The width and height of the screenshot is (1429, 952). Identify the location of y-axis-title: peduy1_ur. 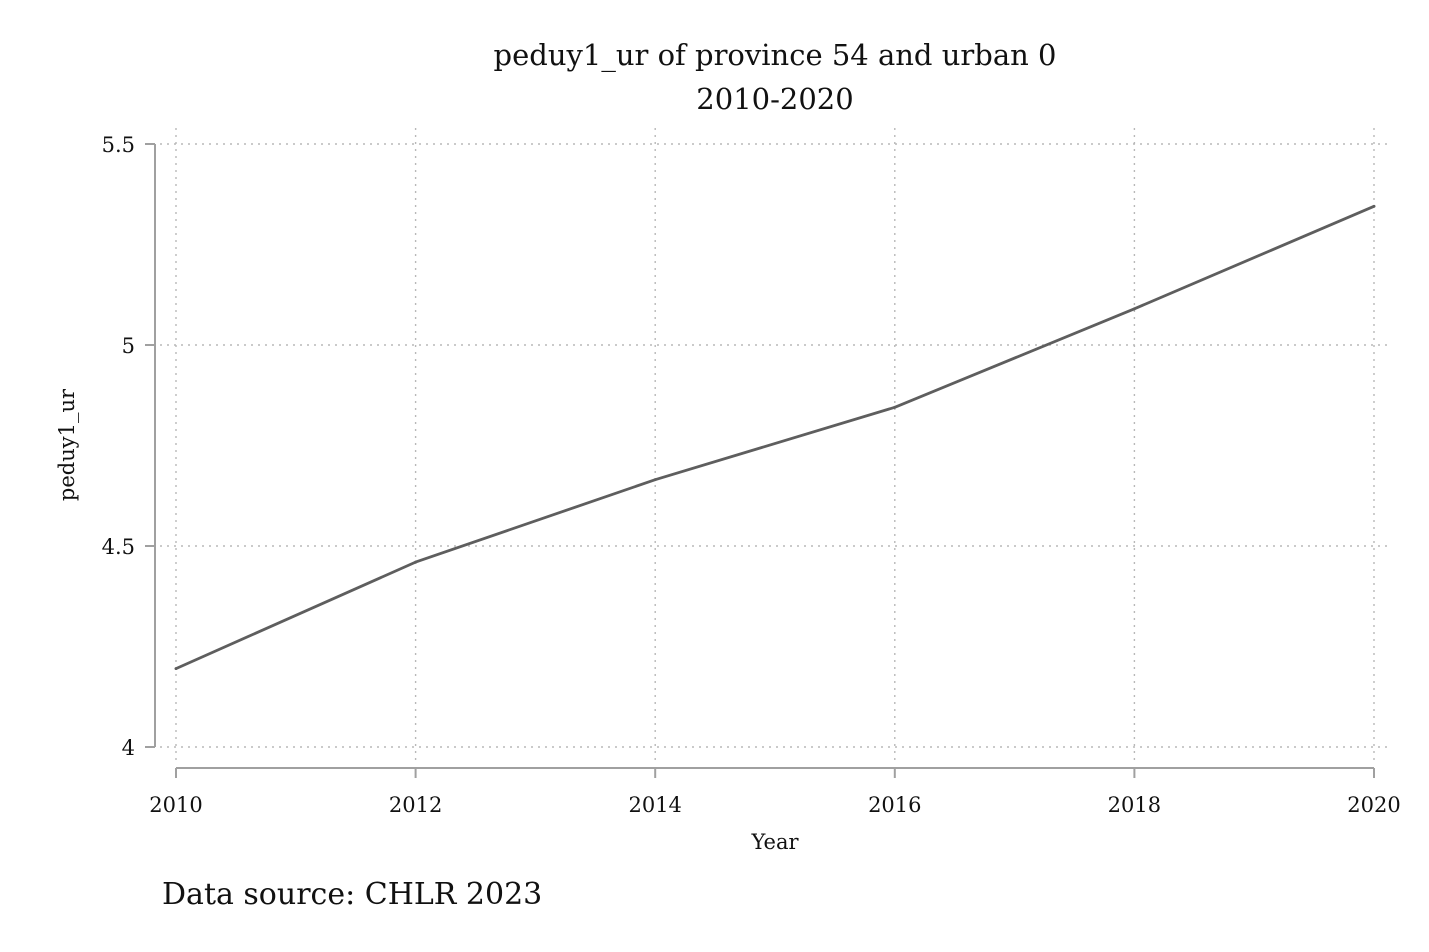
(67, 444).